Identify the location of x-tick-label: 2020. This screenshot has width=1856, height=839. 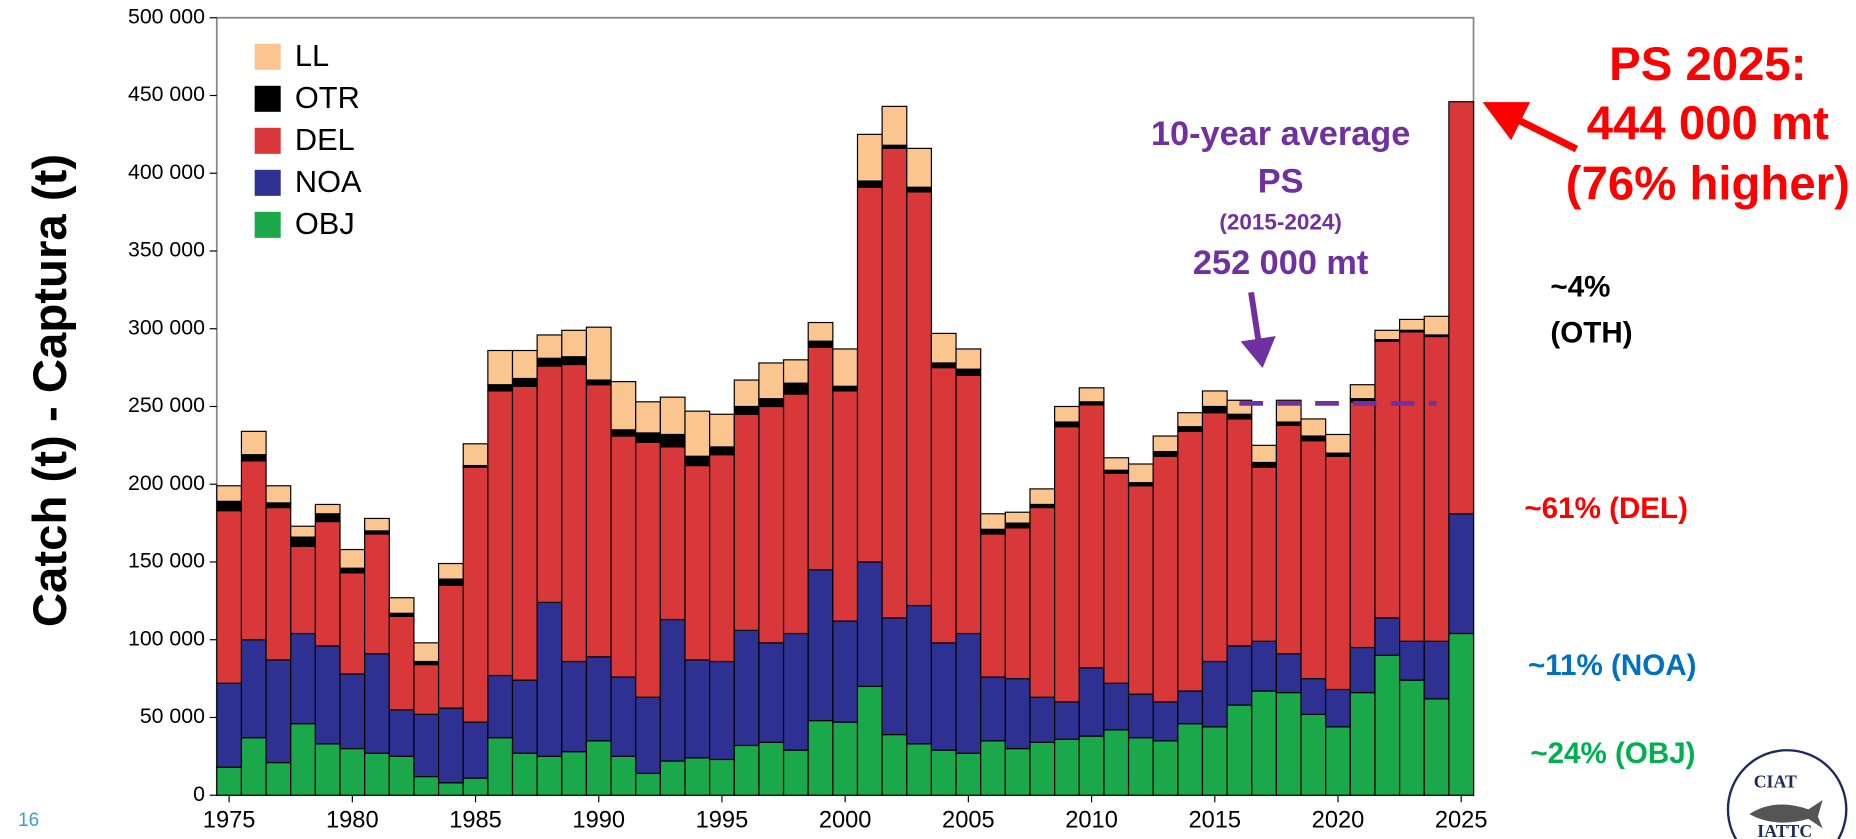
(1338, 820).